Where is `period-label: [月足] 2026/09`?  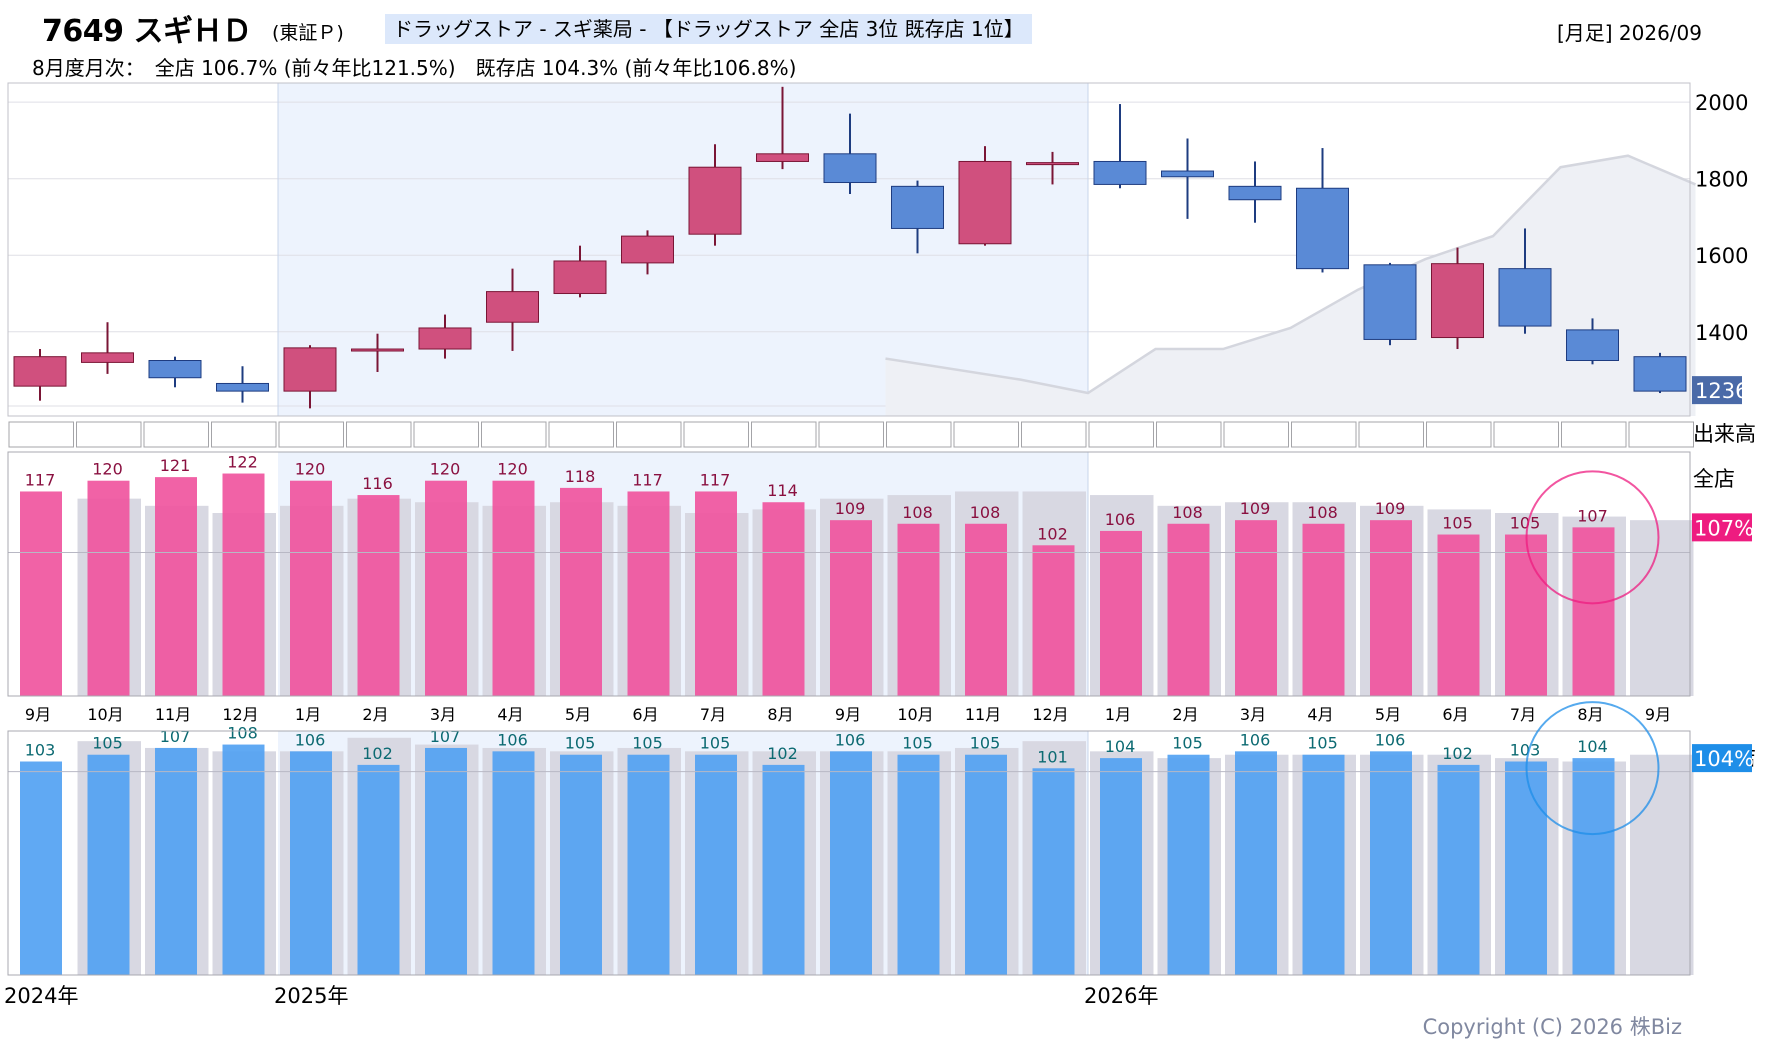
period-label: [月足] 2026/09 is located at coordinates (1629, 33).